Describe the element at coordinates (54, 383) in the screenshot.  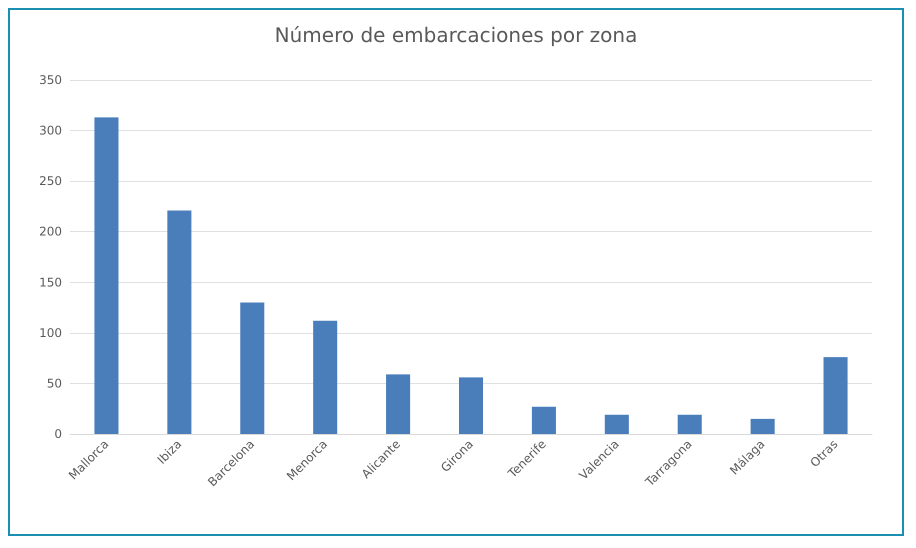
I see `y-tick-label: 50` at that location.